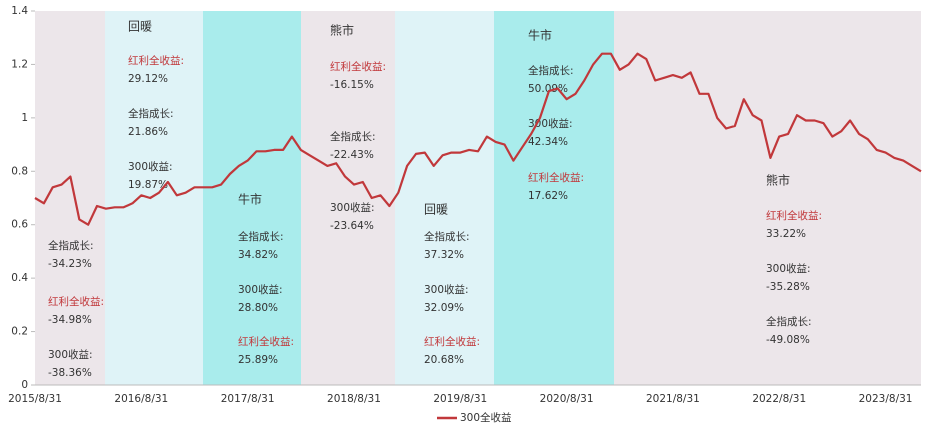 The width and height of the screenshot is (931, 430). What do you see at coordinates (486, 417) in the screenshot?
I see `legend-label: 300全收益` at bounding box center [486, 417].